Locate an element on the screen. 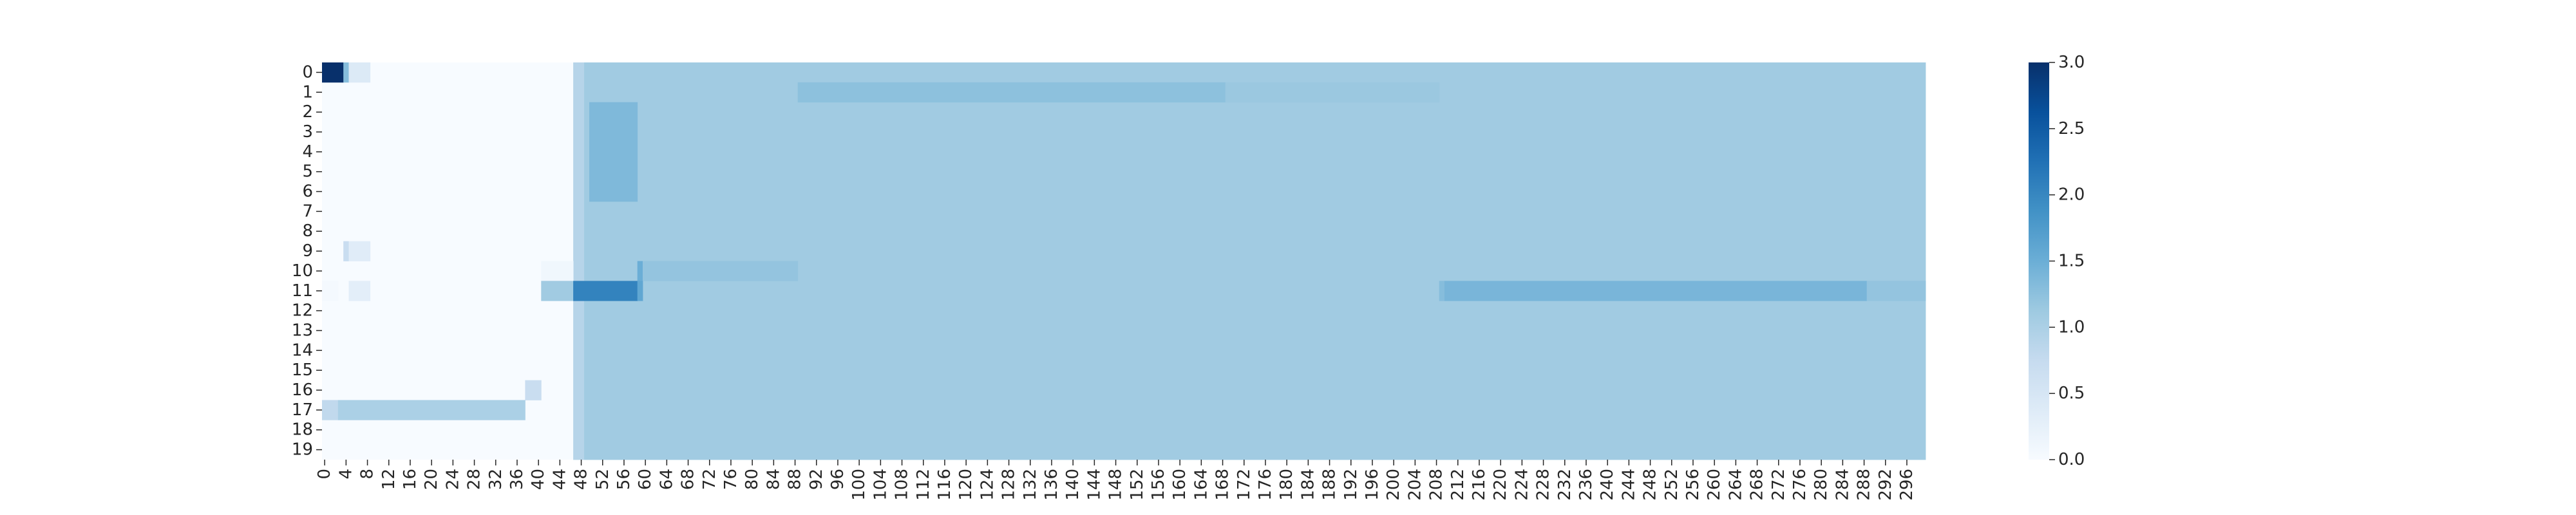  column-tick-label: 176 is located at coordinates (1265, 485).